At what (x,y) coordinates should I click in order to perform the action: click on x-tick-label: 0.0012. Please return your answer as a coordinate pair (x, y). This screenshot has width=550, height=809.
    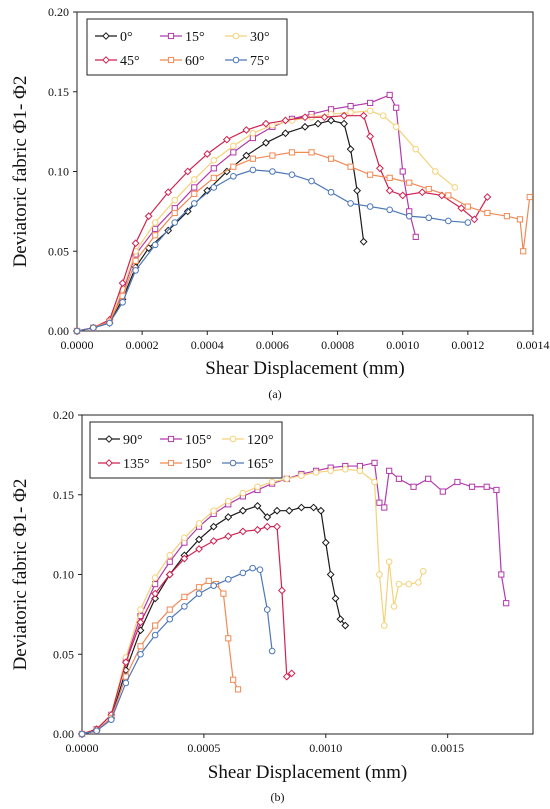
    Looking at the image, I should click on (467, 345).